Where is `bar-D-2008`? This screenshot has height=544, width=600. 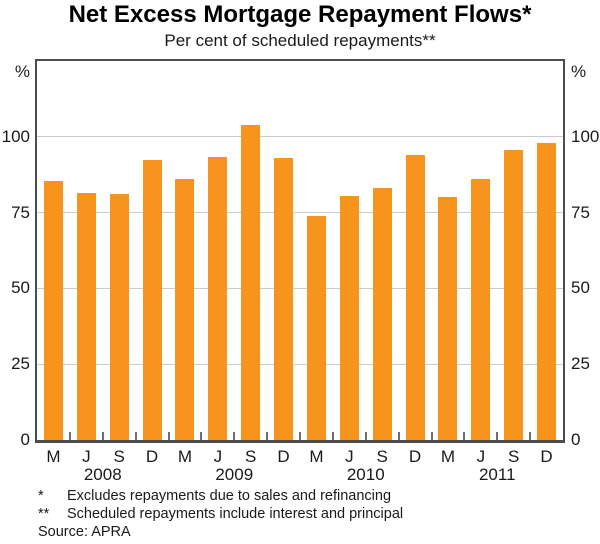
bar-D-2008 is located at coordinates (152, 299).